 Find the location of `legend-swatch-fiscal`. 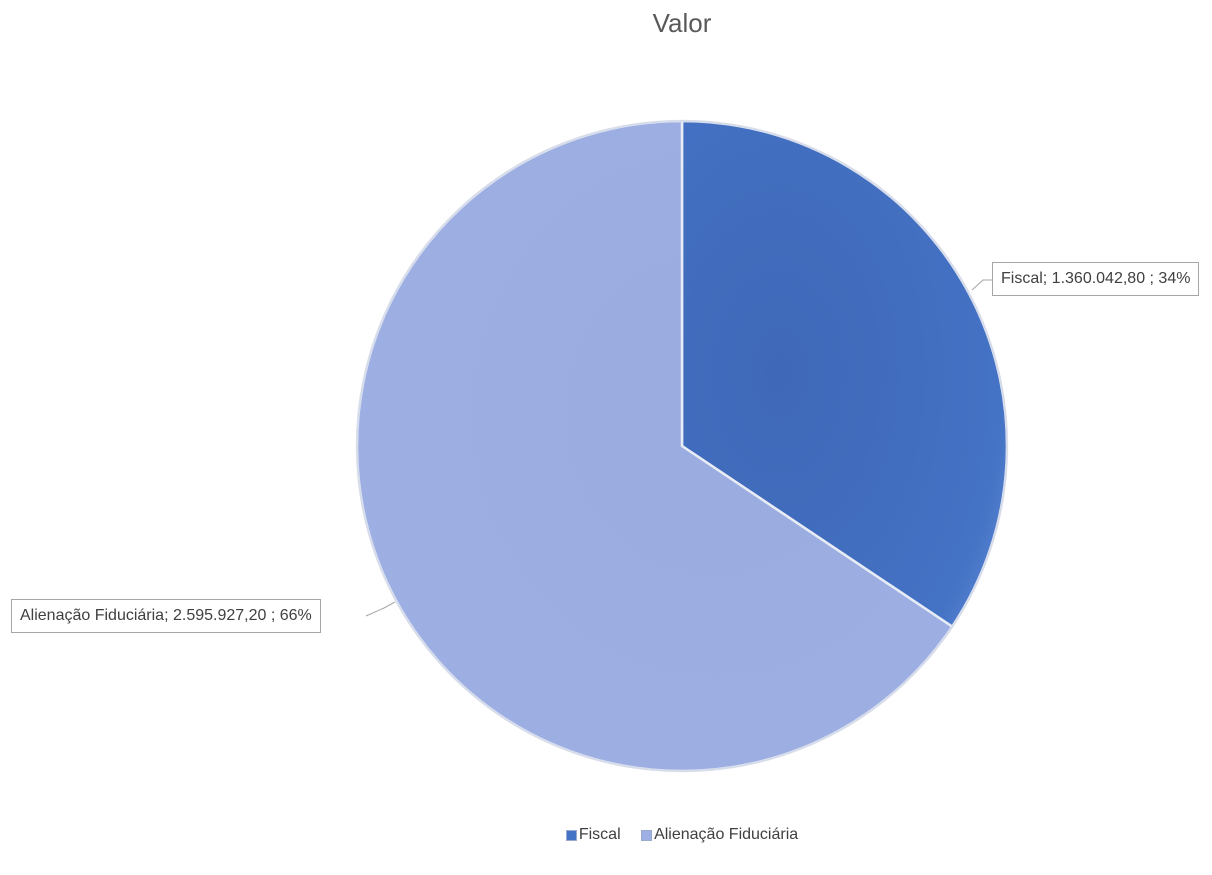

legend-swatch-fiscal is located at coordinates (571, 835).